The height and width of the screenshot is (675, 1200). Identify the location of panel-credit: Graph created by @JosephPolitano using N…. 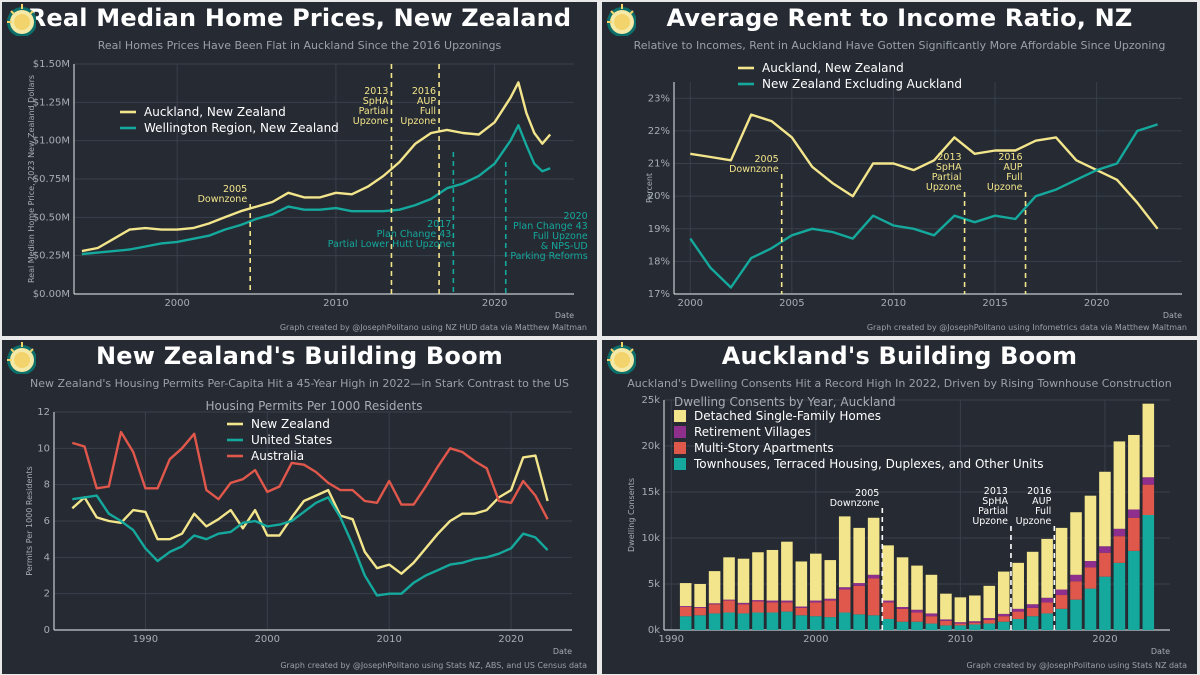
(433, 327).